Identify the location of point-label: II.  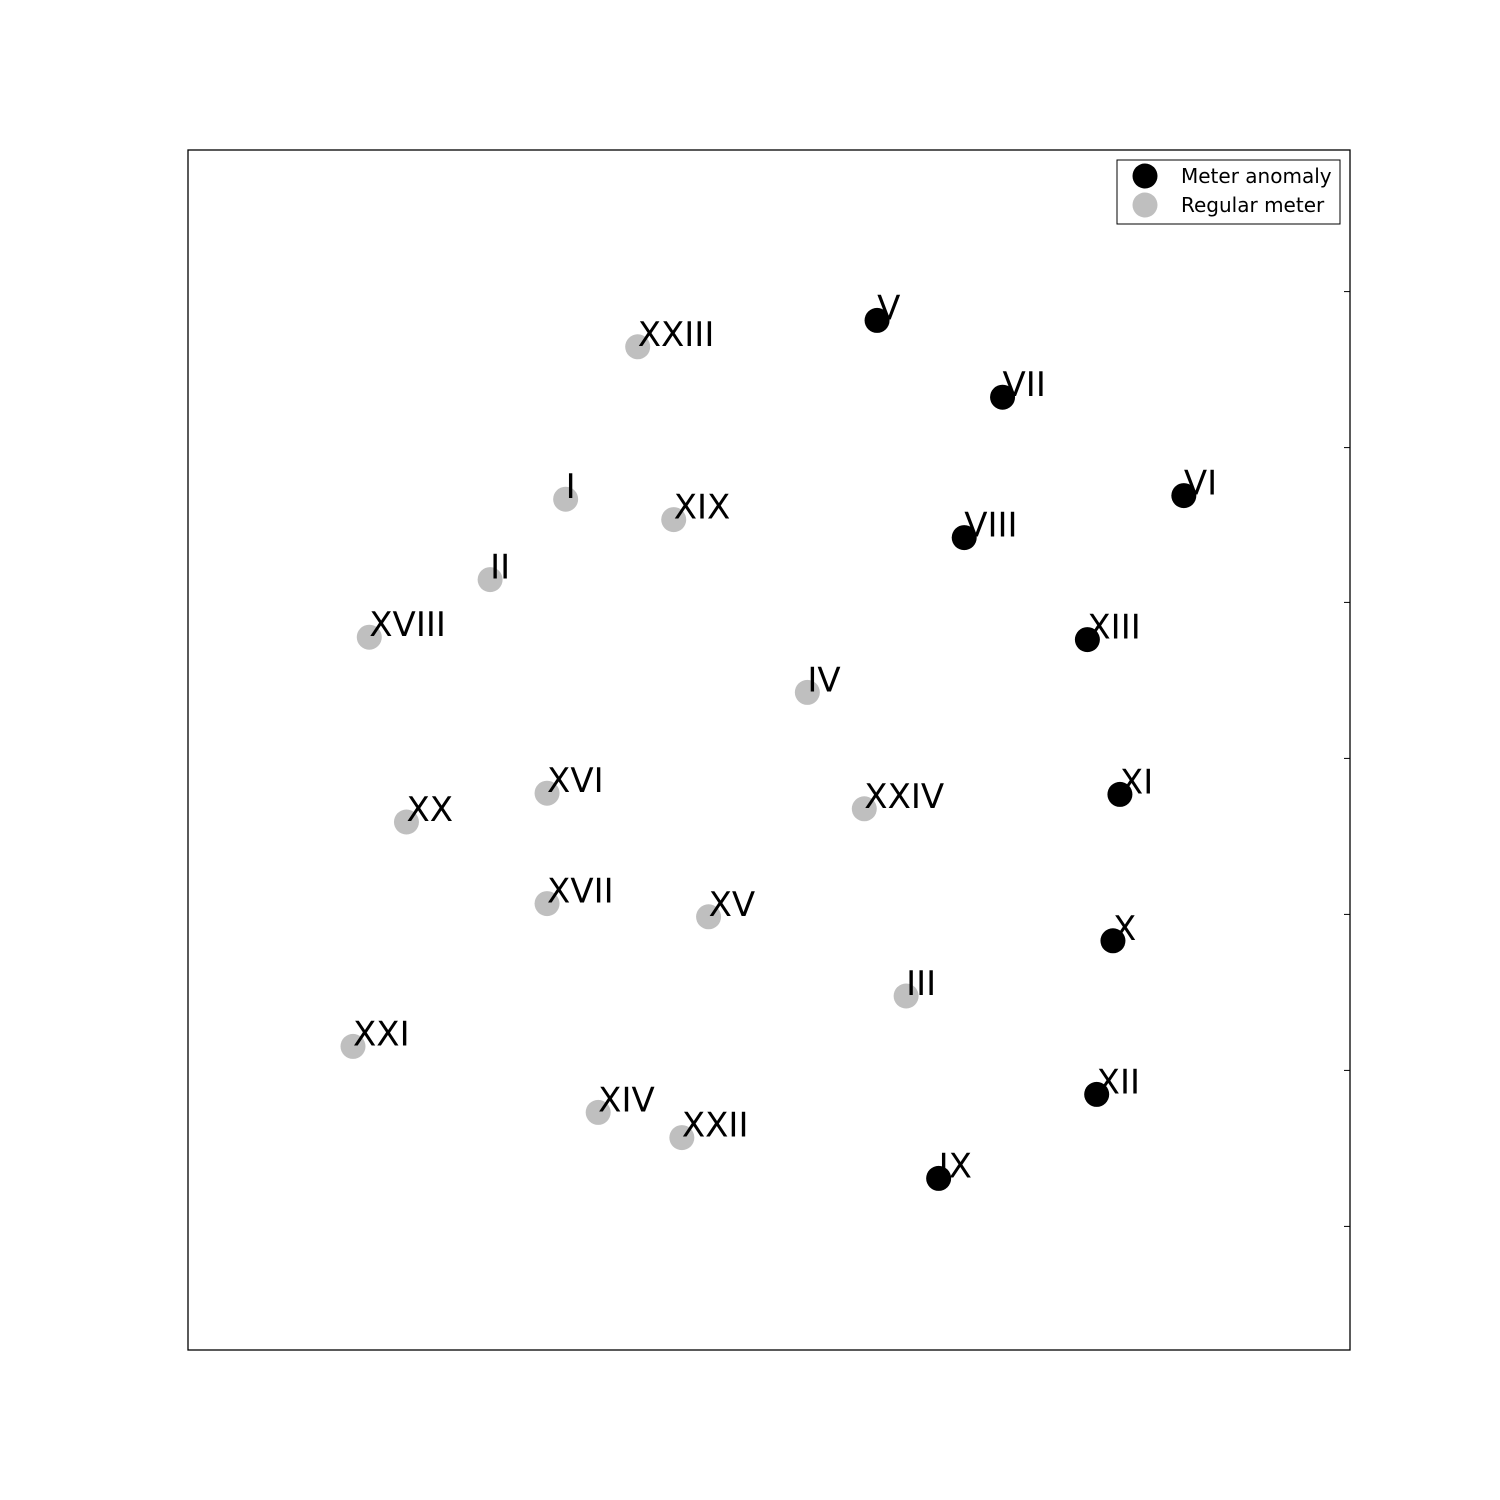
(500, 568).